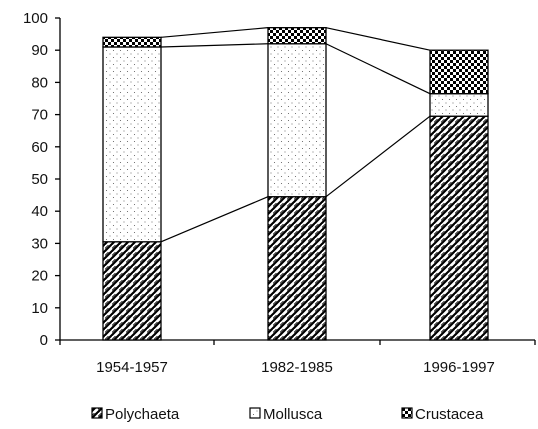 The image size is (538, 429). Describe the element at coordinates (132, 367) in the screenshot. I see `x-tick-label: 1954-1957` at that location.